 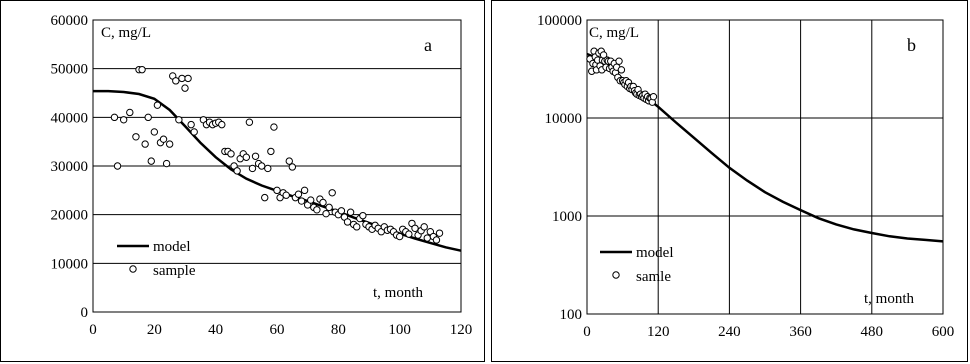 I want to click on chart-a-xtick-label: 40, so click(x=215, y=330).